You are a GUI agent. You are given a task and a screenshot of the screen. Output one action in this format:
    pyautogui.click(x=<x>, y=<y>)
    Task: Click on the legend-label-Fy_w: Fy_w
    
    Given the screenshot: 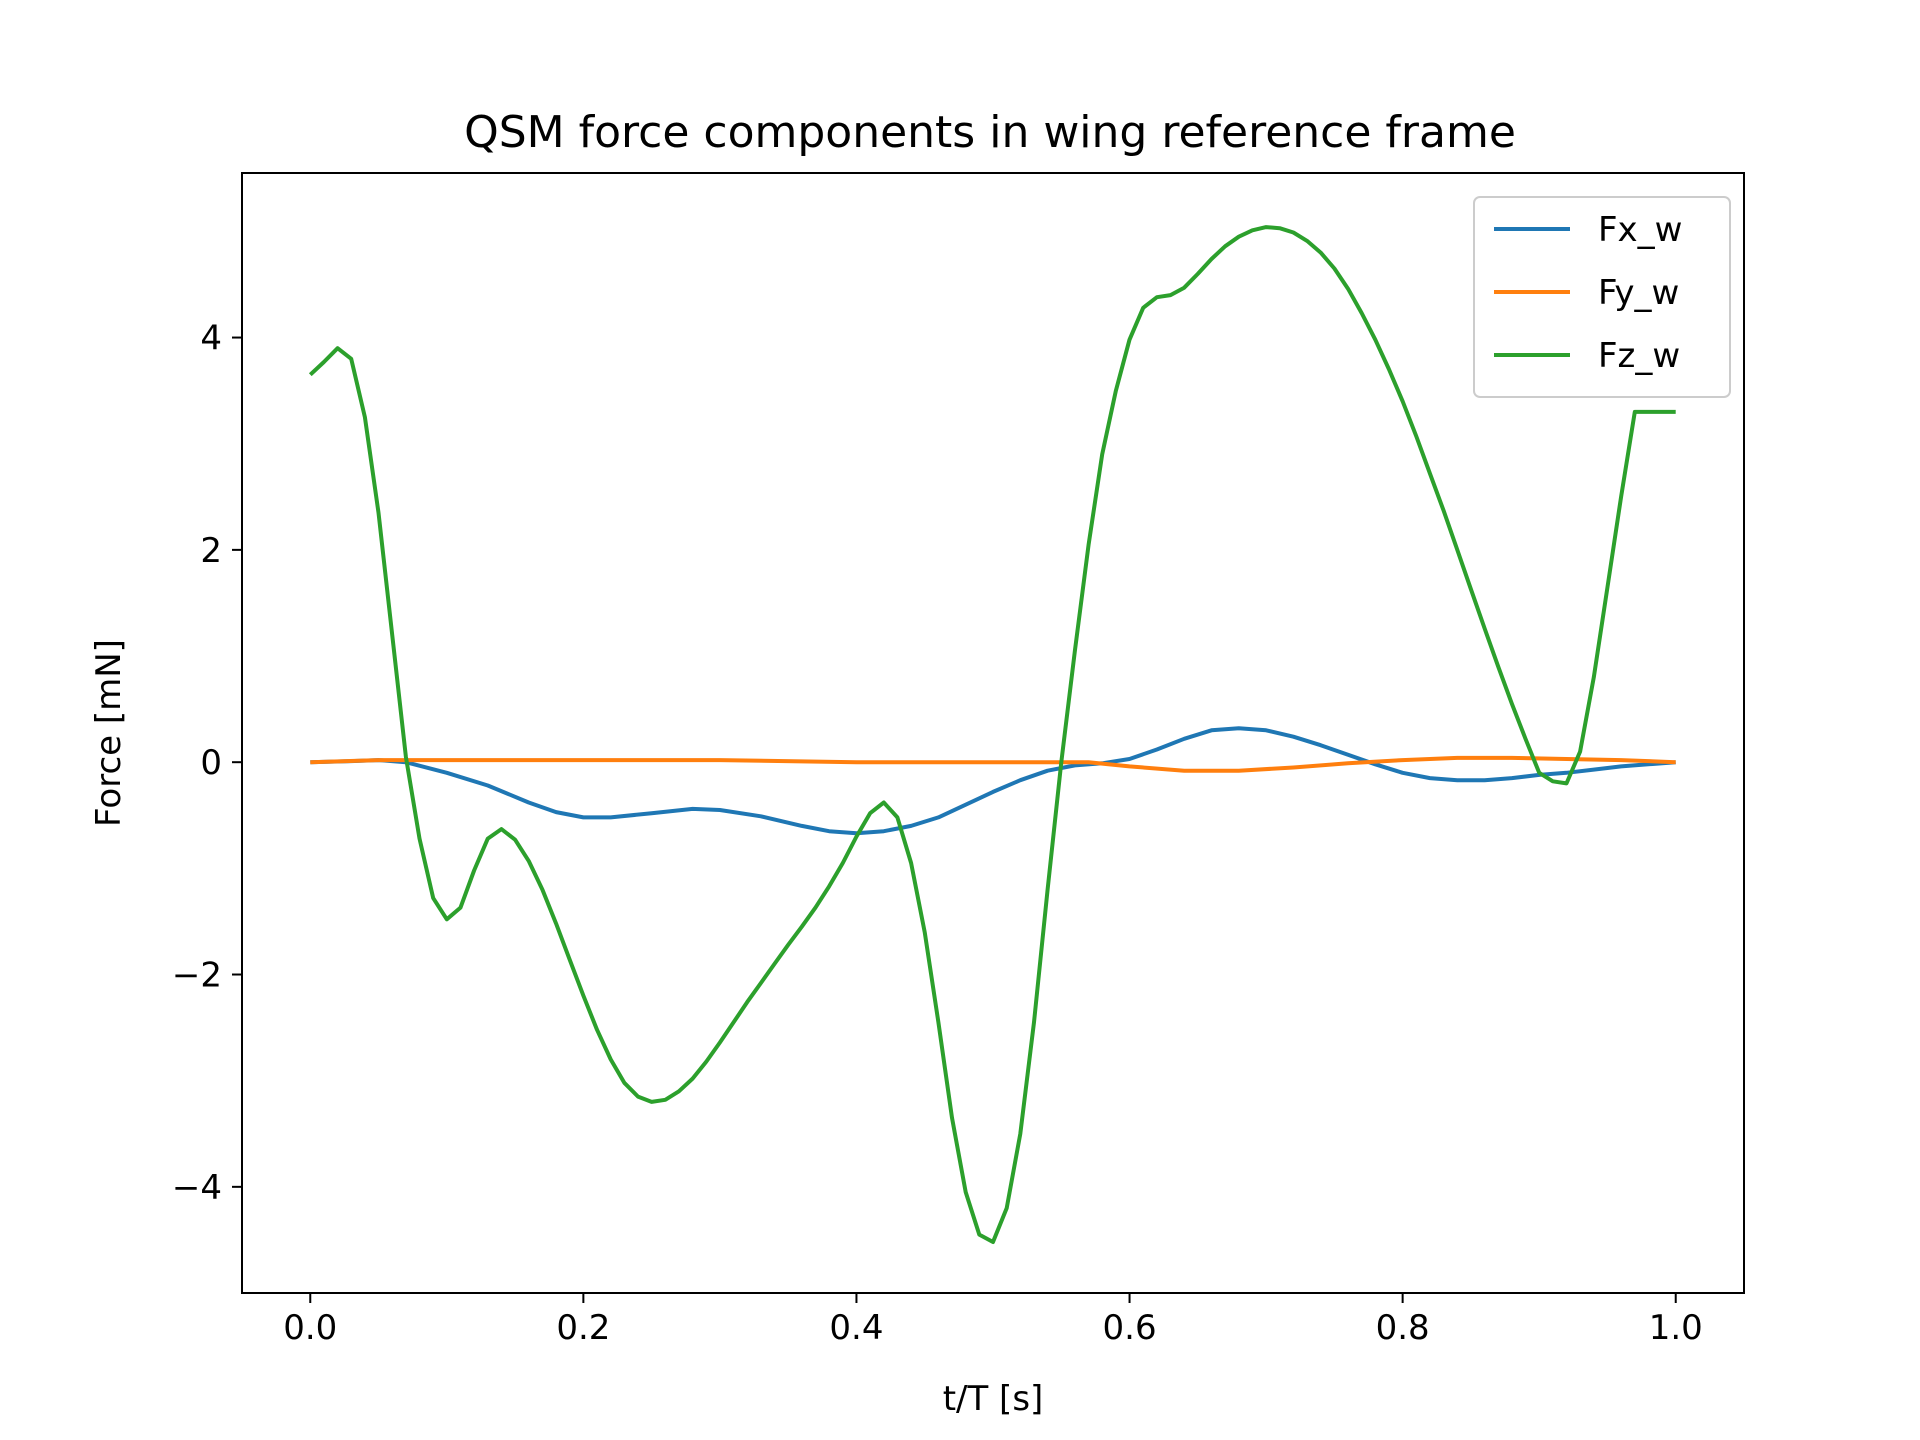 What is the action you would take?
    pyautogui.click(x=1638, y=293)
    